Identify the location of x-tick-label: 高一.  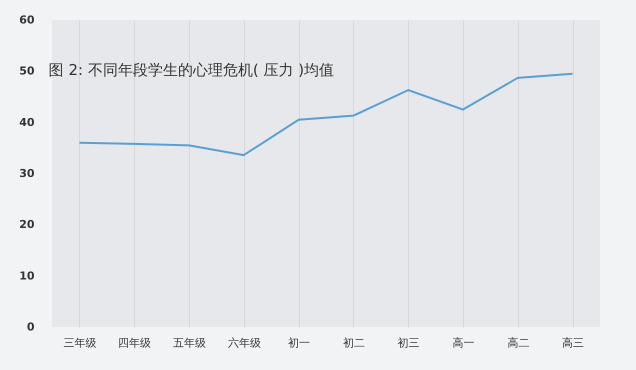
(463, 343).